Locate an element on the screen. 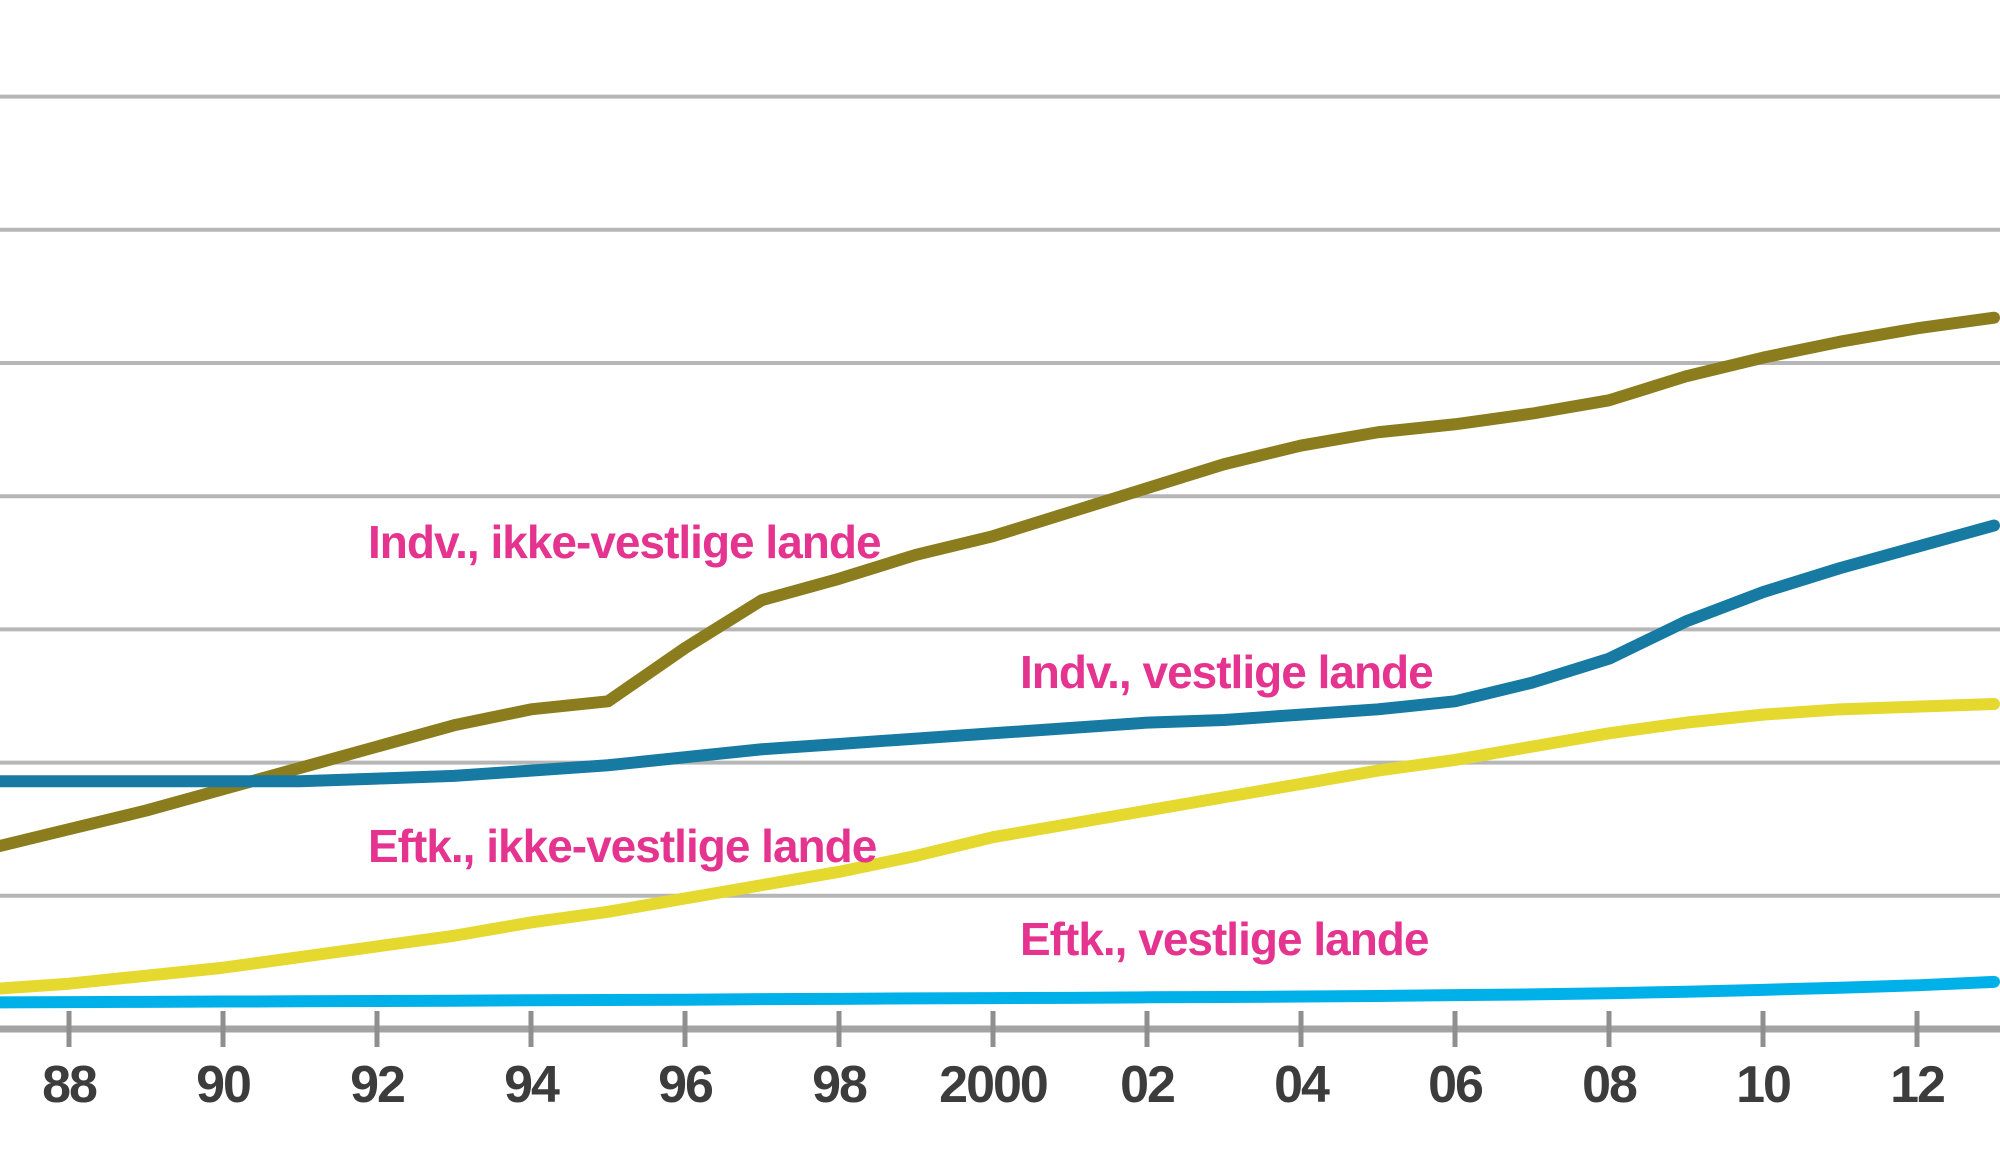 The height and width of the screenshot is (1165, 2000). x-axis-tick-label: 02 is located at coordinates (1147, 1085).